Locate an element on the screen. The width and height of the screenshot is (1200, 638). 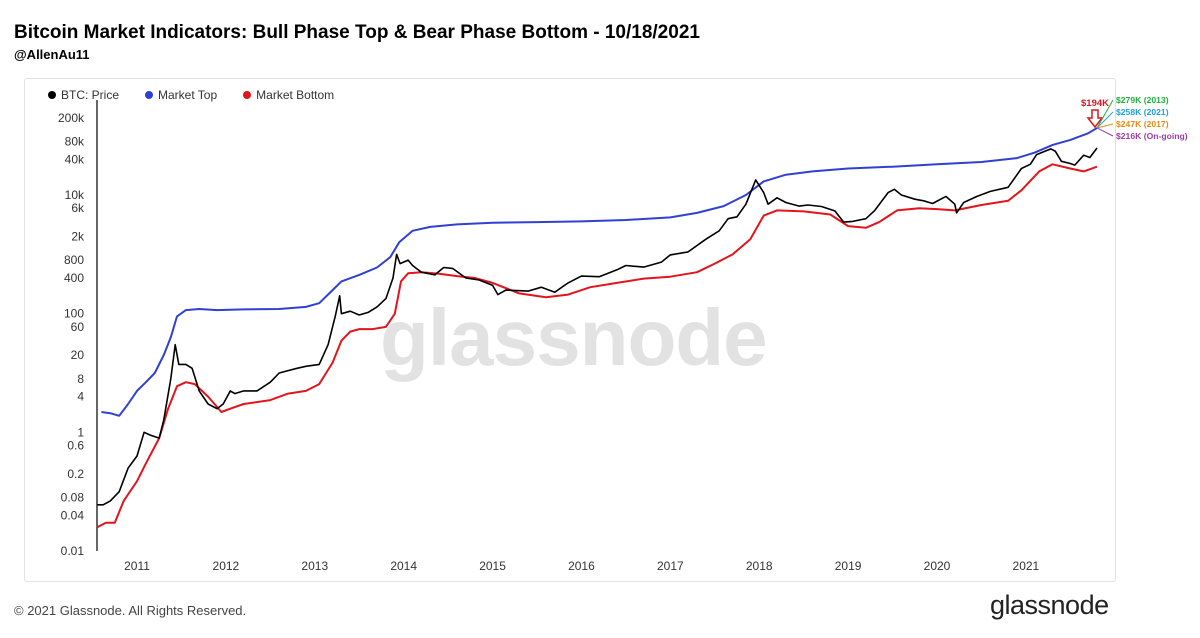
legend-item-market-bottom: Market Bottom is located at coordinates (288, 95).